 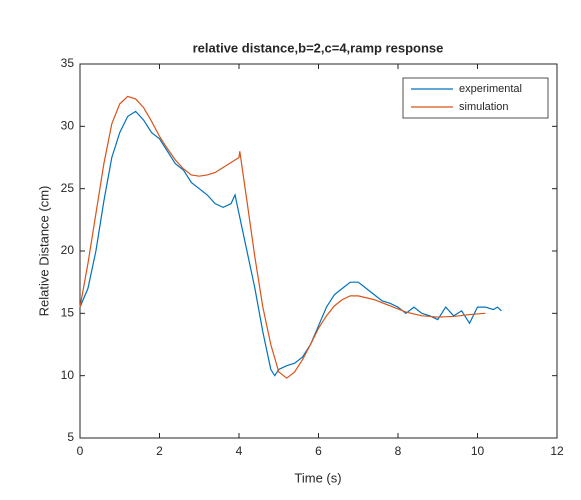 What do you see at coordinates (475, 98) in the screenshot?
I see `legend-box` at bounding box center [475, 98].